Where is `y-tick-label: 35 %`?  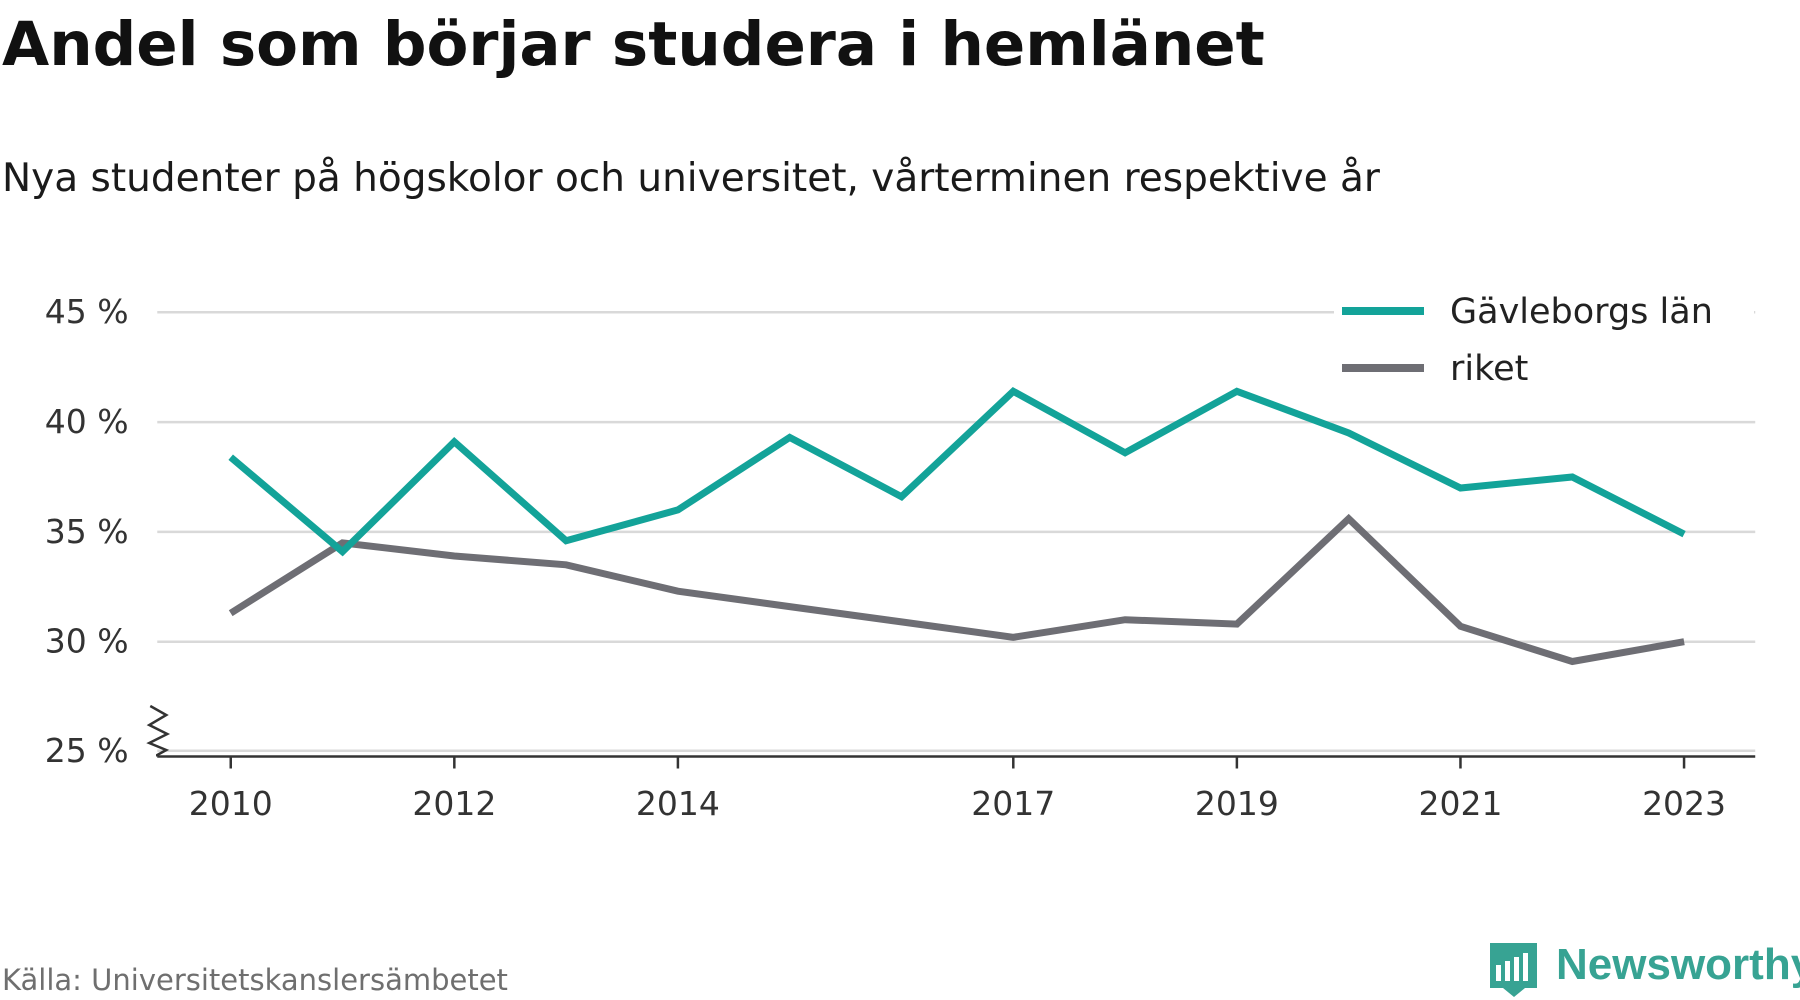 y-tick-label: 35 % is located at coordinates (87, 531).